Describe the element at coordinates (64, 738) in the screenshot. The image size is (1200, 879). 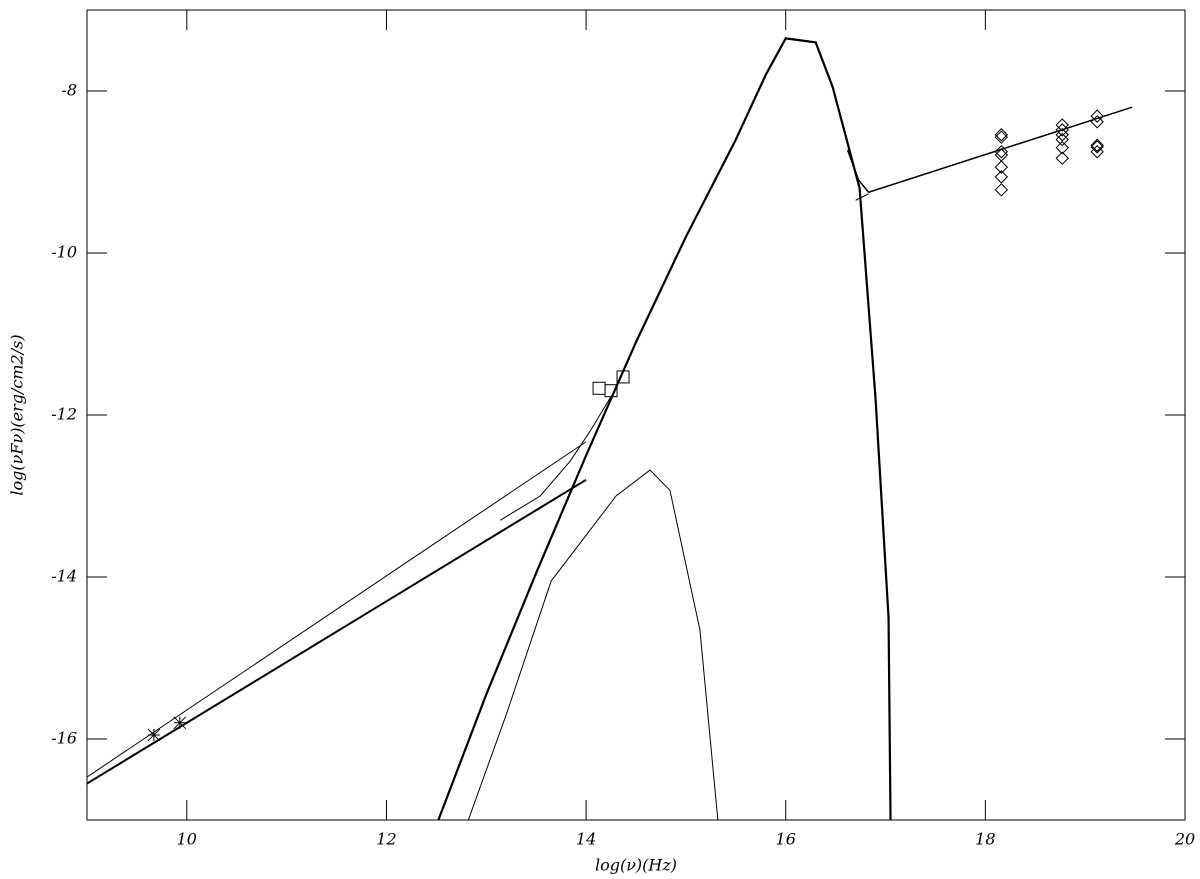
I see `y-tick-label: -16` at that location.